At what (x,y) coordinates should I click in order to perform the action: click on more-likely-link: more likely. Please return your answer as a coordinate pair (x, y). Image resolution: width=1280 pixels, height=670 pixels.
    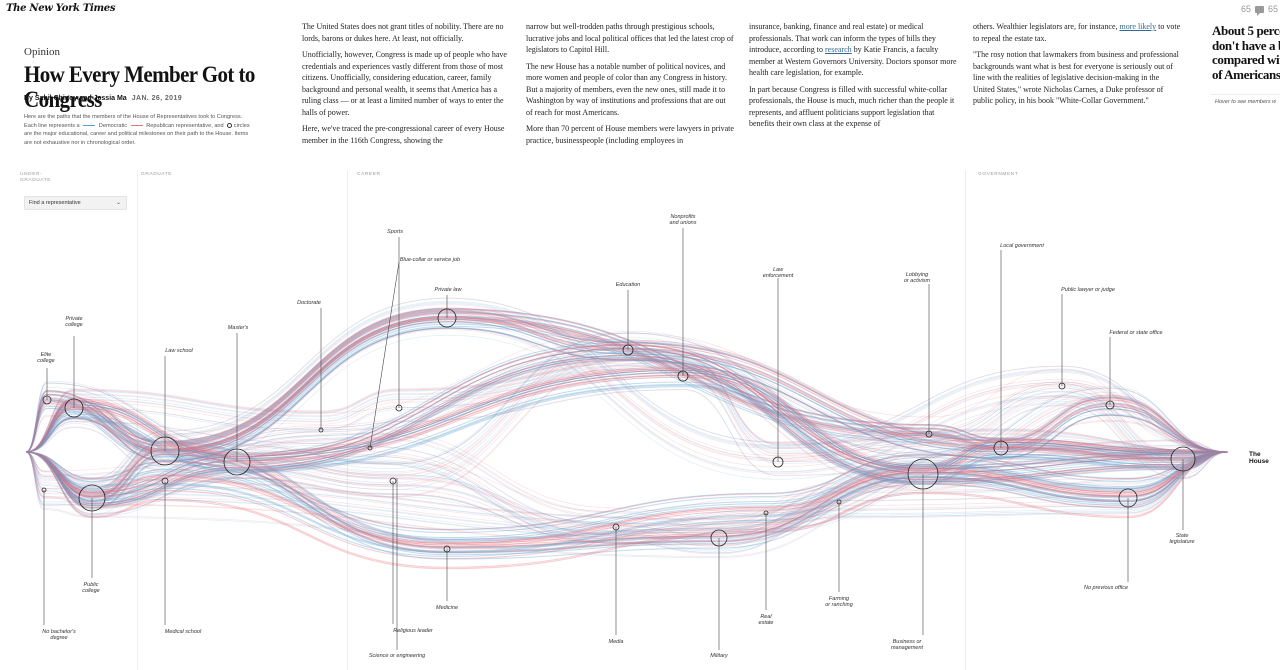
    Looking at the image, I should click on (1138, 26).